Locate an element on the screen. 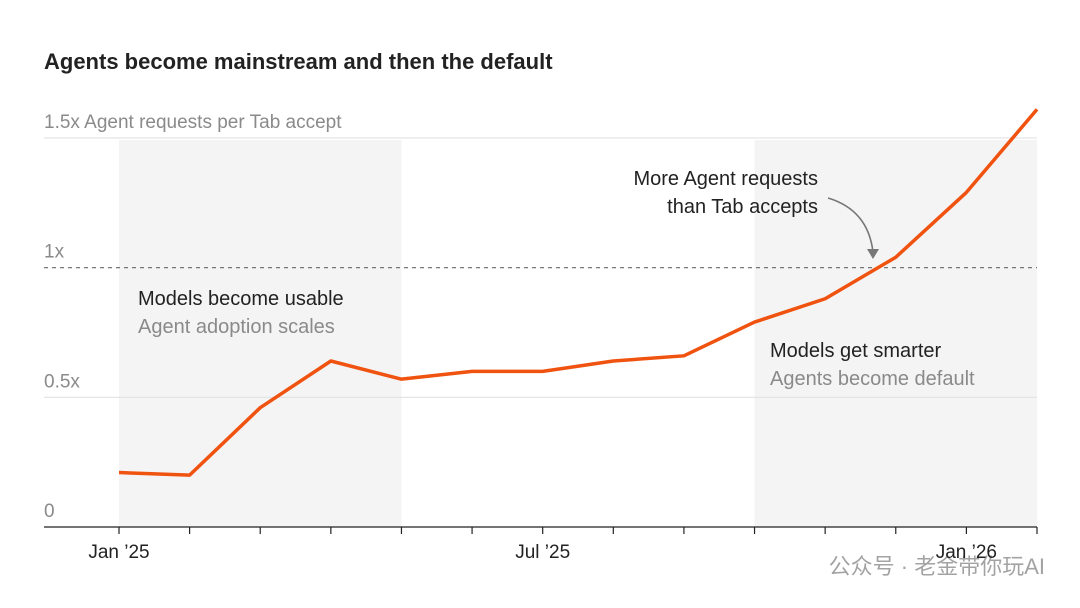 The width and height of the screenshot is (1080, 608). annotation: than Tab accepts is located at coordinates (742, 207).